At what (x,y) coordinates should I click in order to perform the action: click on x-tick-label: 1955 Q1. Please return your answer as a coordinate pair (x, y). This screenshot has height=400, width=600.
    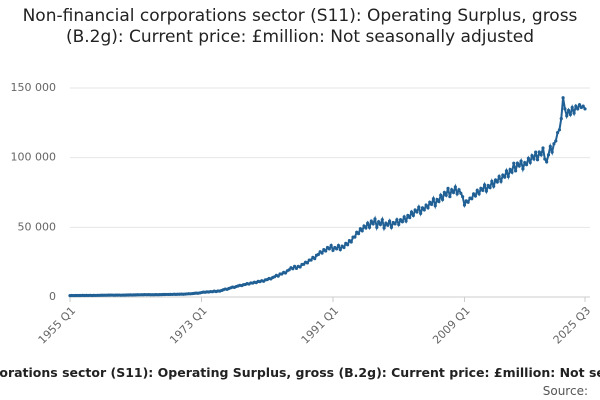
    Looking at the image, I should click on (57, 325).